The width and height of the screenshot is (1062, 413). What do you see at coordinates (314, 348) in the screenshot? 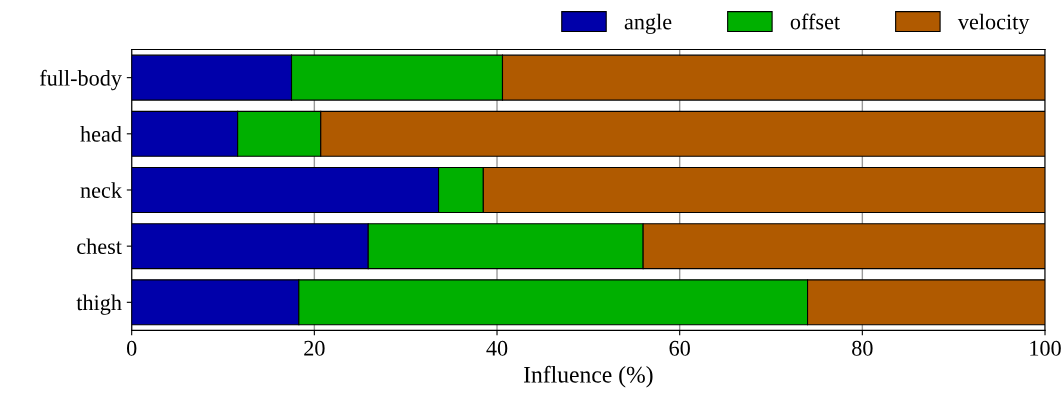
I see `x-tick-label: 20` at bounding box center [314, 348].